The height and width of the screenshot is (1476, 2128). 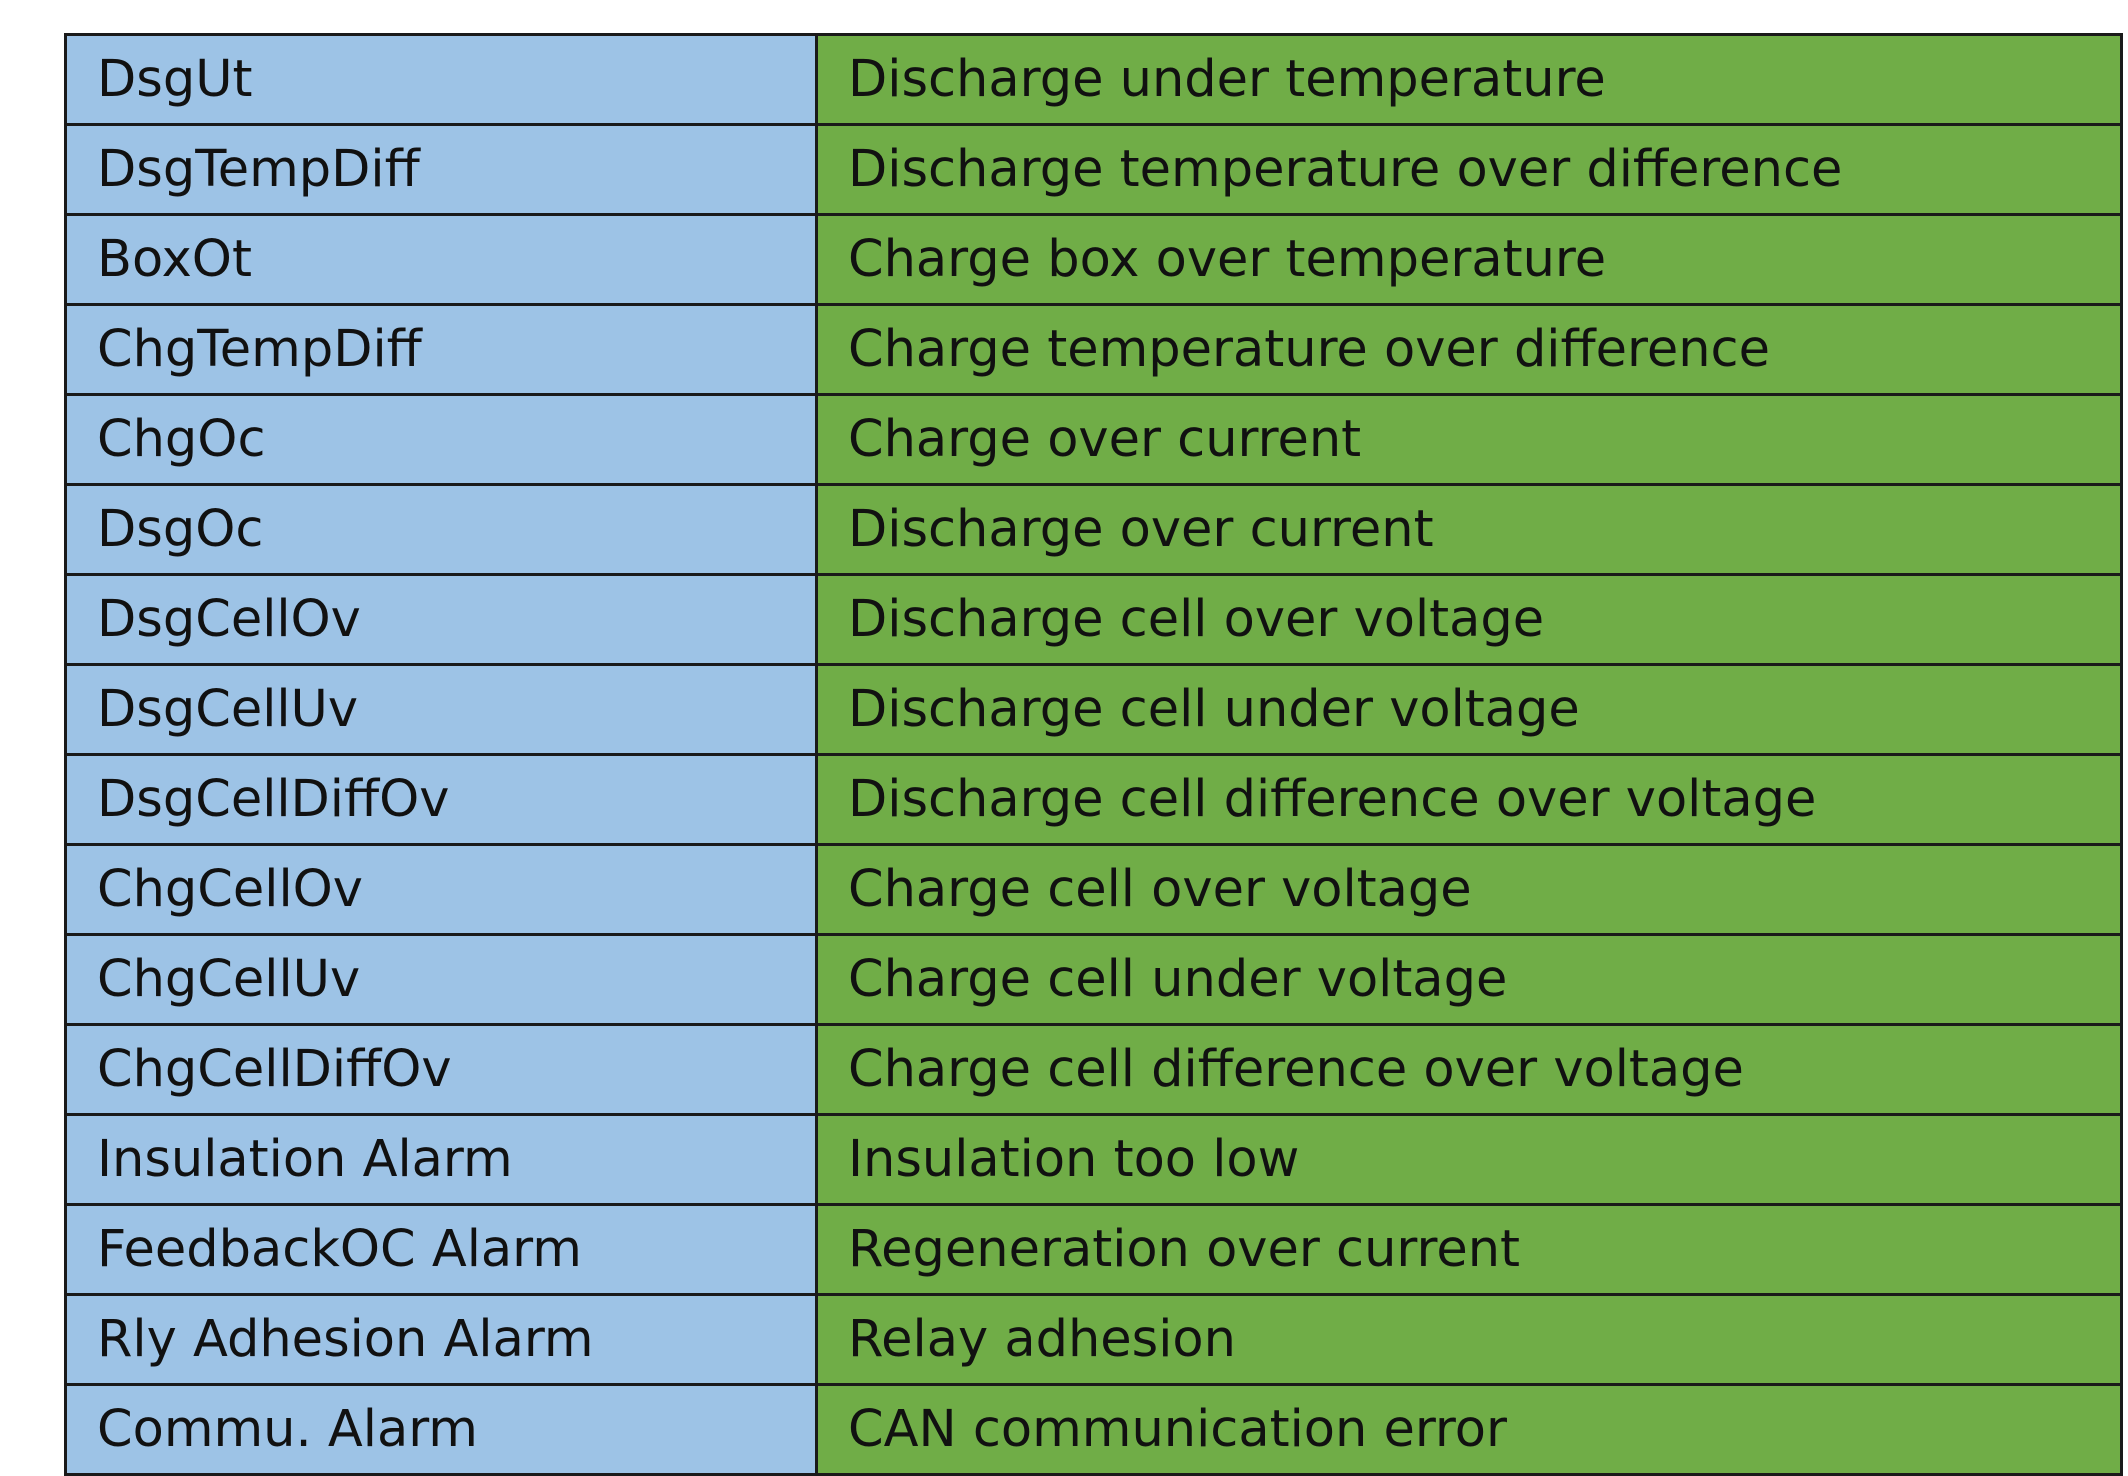 I want to click on alarm-description-cell: Insulation too low, so click(x=1469, y=1159).